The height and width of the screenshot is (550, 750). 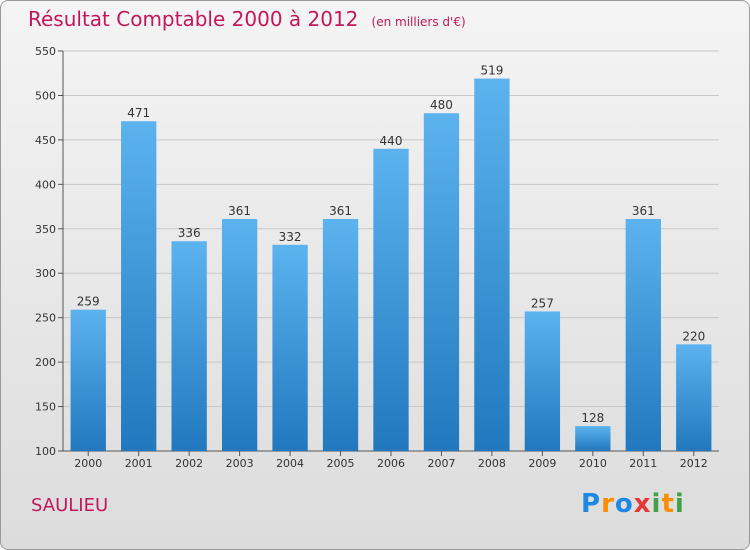 I want to click on y-tick-label: 400, so click(x=45, y=184).